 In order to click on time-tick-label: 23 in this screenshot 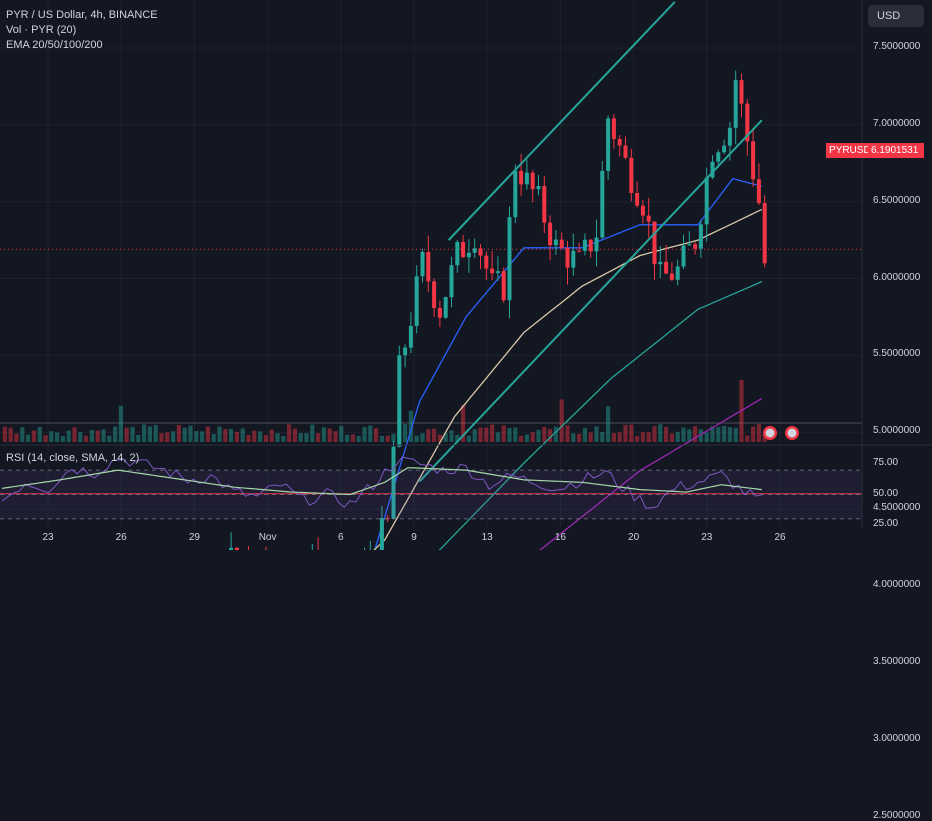, I will do `click(48, 537)`.